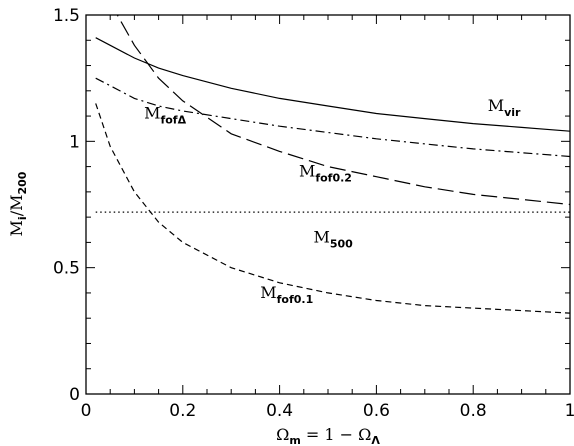 The width and height of the screenshot is (574, 446). What do you see at coordinates (376, 411) in the screenshot?
I see `x-tick-label: 0.6` at bounding box center [376, 411].